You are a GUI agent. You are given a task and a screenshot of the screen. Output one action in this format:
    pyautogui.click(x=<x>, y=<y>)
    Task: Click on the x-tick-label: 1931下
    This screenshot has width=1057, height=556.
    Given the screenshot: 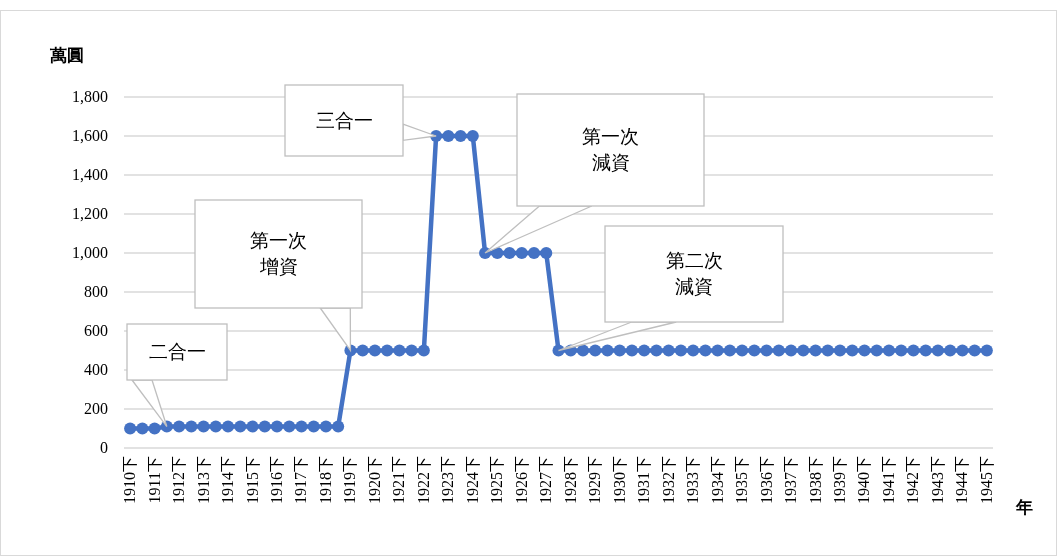 What is the action you would take?
    pyautogui.click(x=644, y=480)
    